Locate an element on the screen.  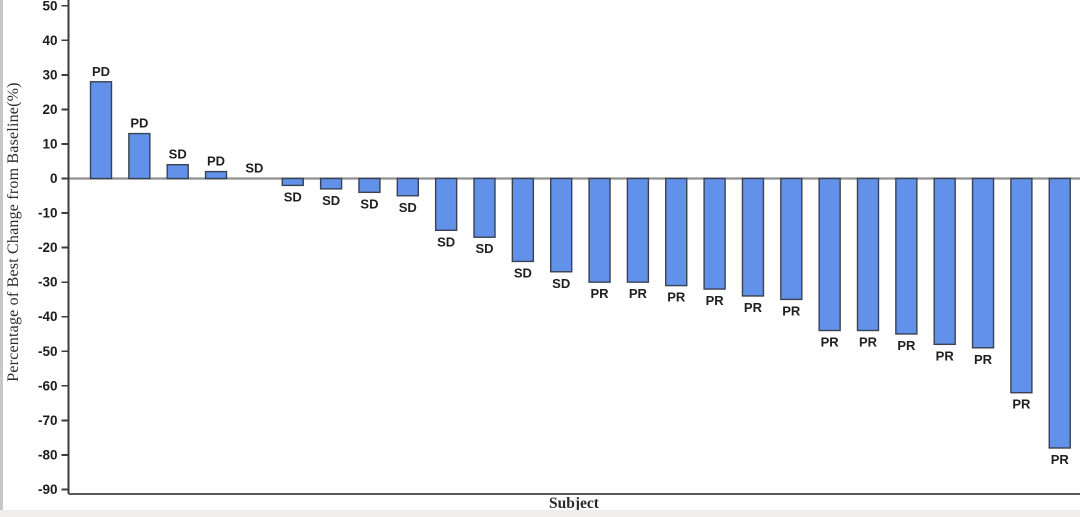
y-tick-label: -70 is located at coordinates (48, 420).